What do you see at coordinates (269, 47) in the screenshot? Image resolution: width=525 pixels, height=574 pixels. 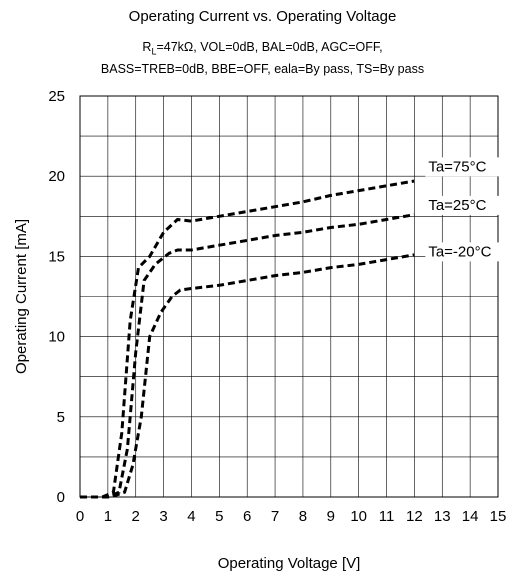 I see `conditions-line-1-text: =47kΩ, VOL=0dB, BAL=0dB, AGC=OFF,` at bounding box center [269, 47].